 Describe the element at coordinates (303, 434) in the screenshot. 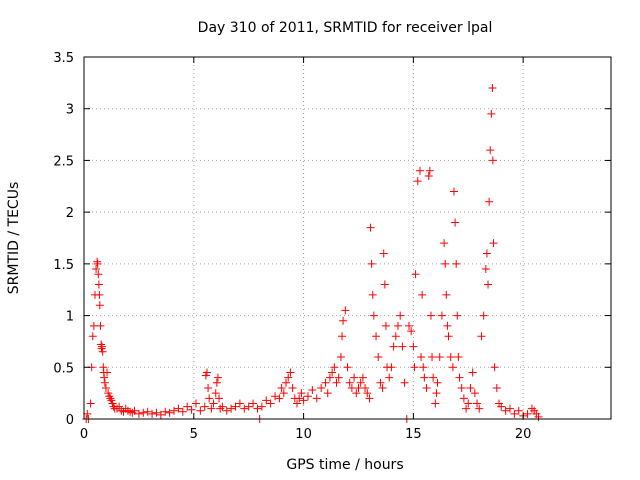

I see `x-tick-label: 10` at that location.